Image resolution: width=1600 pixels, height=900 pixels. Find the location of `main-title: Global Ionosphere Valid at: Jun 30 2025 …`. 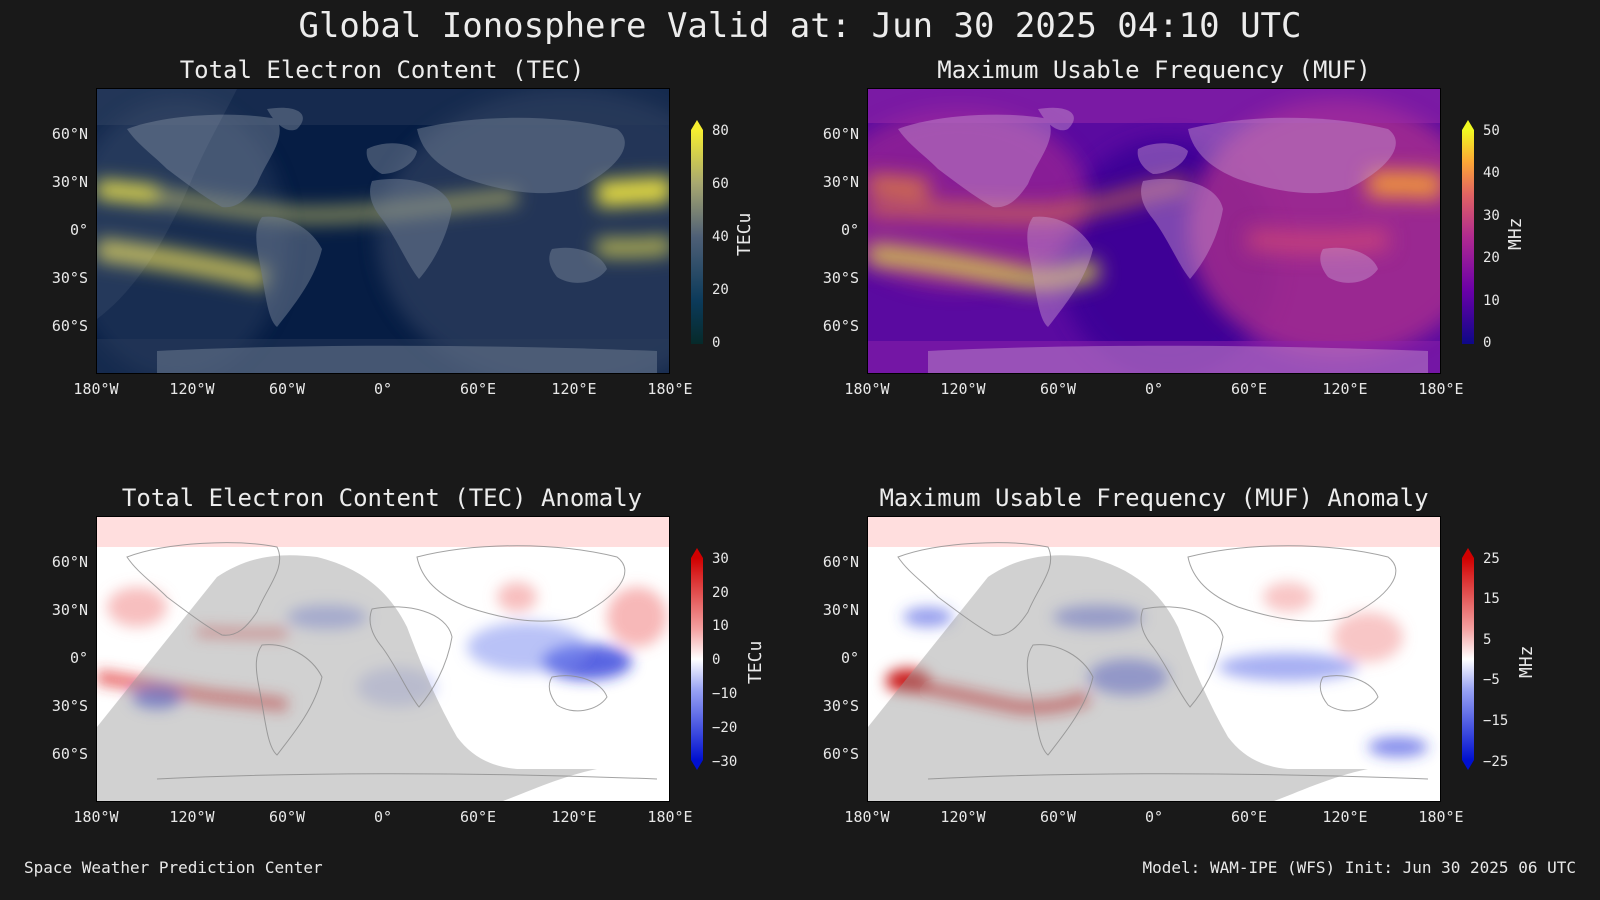

main-title: Global Ionosphere Valid at: Jun 30 2025 … is located at coordinates (800, 26).